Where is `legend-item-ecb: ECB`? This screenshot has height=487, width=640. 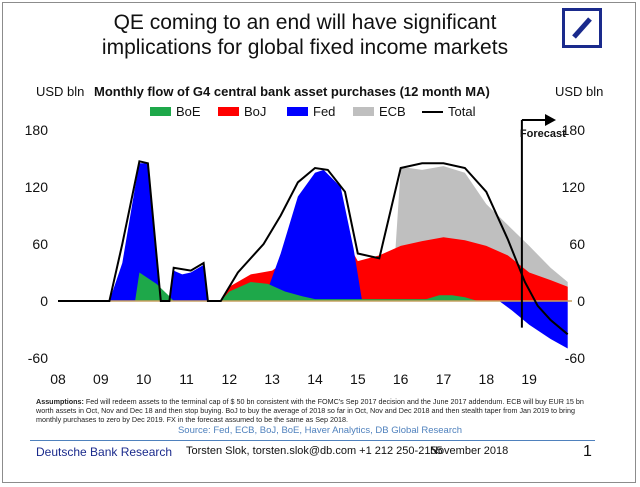 legend-item-ecb: ECB is located at coordinates (379, 111).